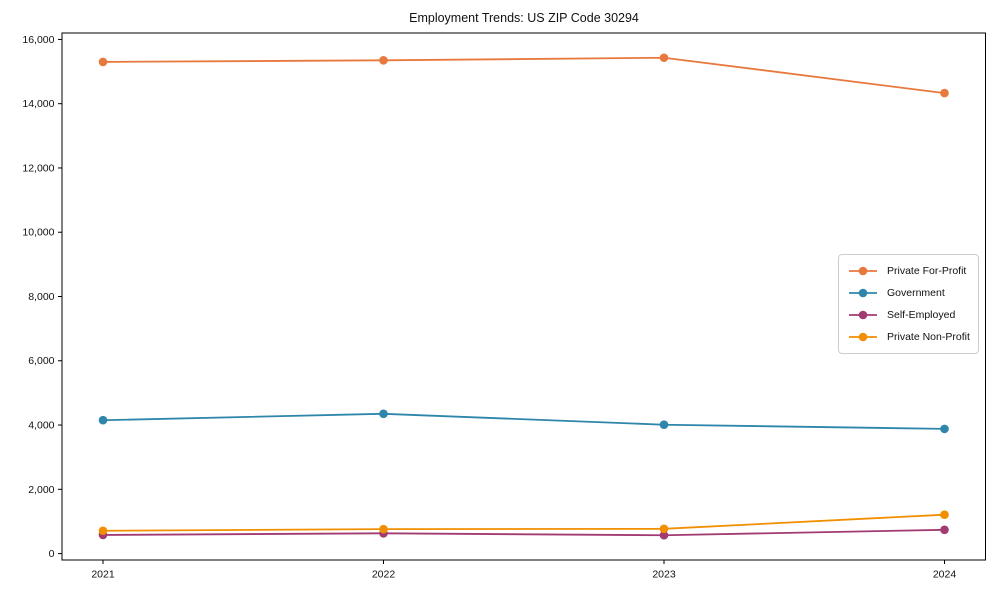 The width and height of the screenshot is (1000, 600). What do you see at coordinates (944, 429) in the screenshot?
I see `data-point-government-2024` at bounding box center [944, 429].